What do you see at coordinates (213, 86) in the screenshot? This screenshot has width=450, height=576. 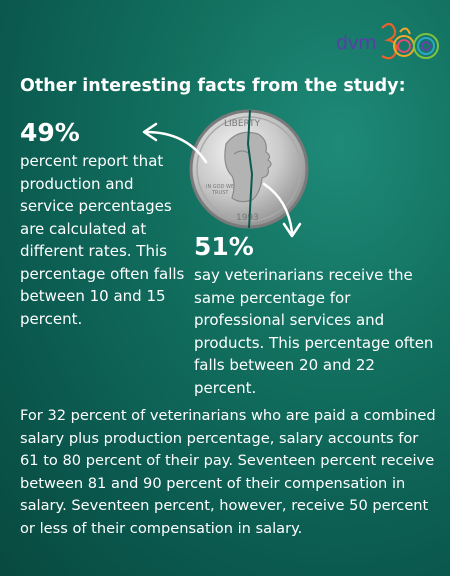 I see `page-headline: Other interesting facts from the study:` at bounding box center [213, 86].